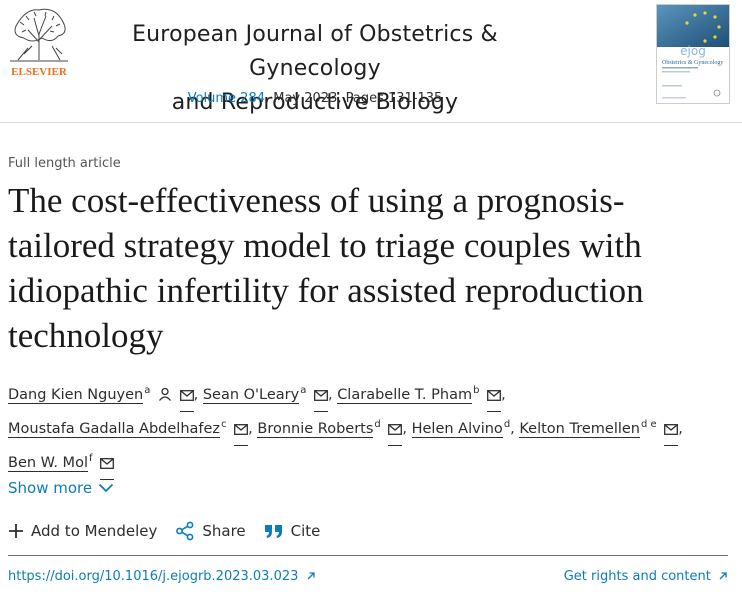  Describe the element at coordinates (39, 72) in the screenshot. I see `svg-text: ELSEVIER` at that location.